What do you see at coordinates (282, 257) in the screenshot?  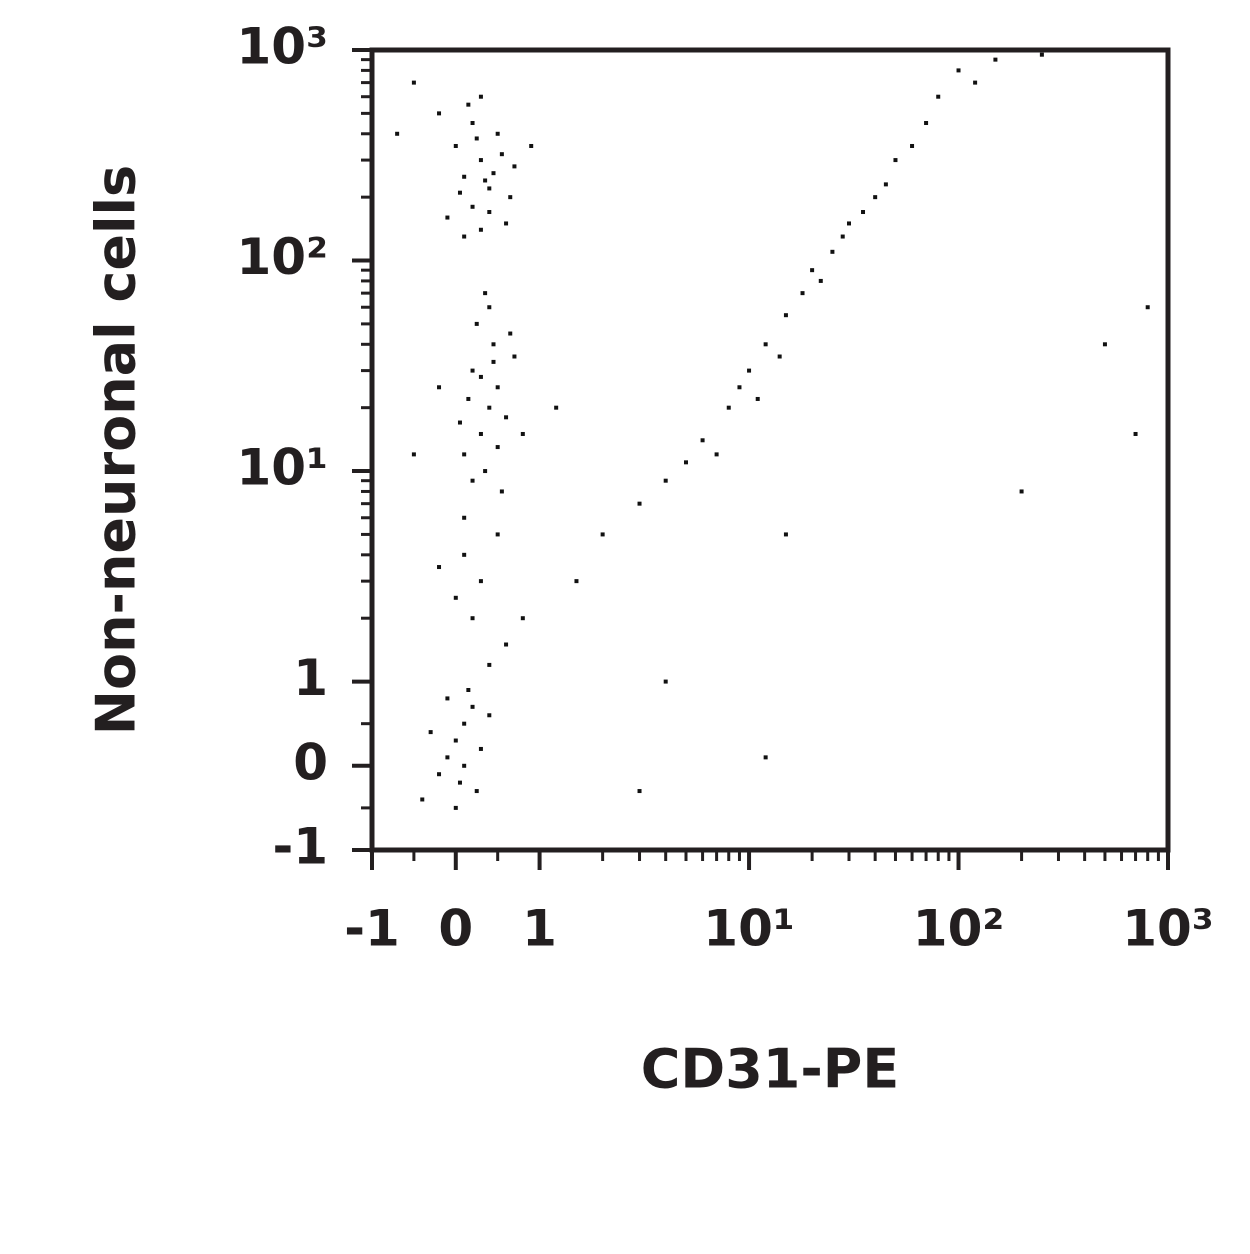 I see `y-tick-label: 10²` at bounding box center [282, 257].